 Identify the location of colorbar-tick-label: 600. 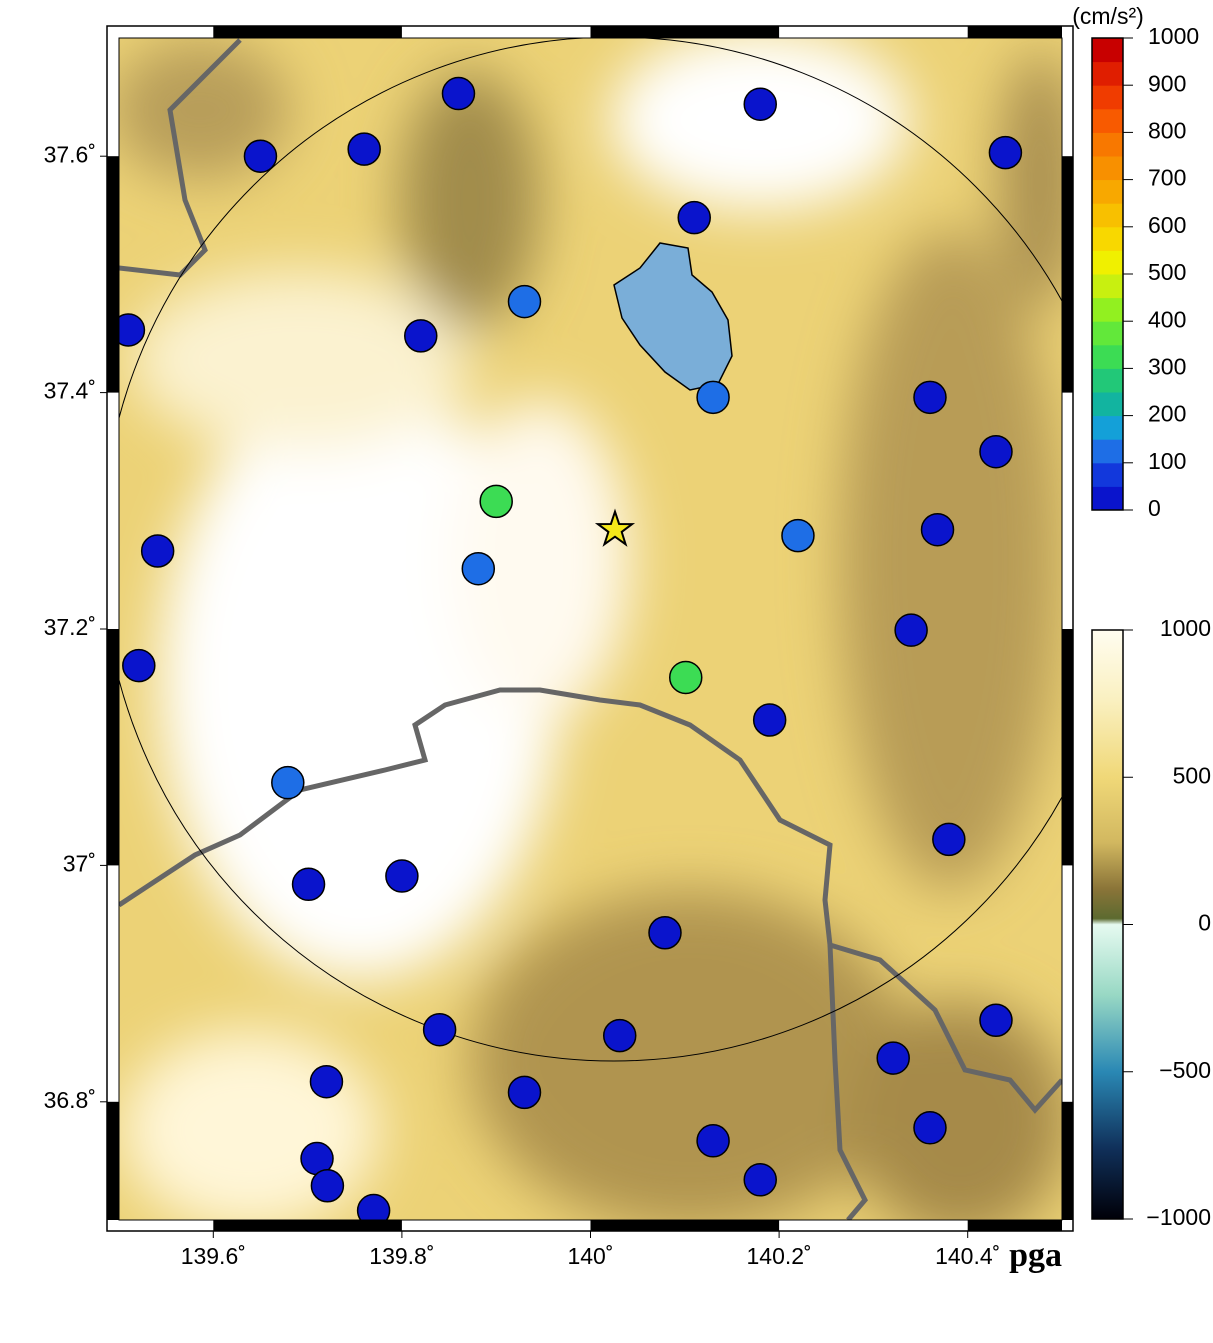
(1167, 225).